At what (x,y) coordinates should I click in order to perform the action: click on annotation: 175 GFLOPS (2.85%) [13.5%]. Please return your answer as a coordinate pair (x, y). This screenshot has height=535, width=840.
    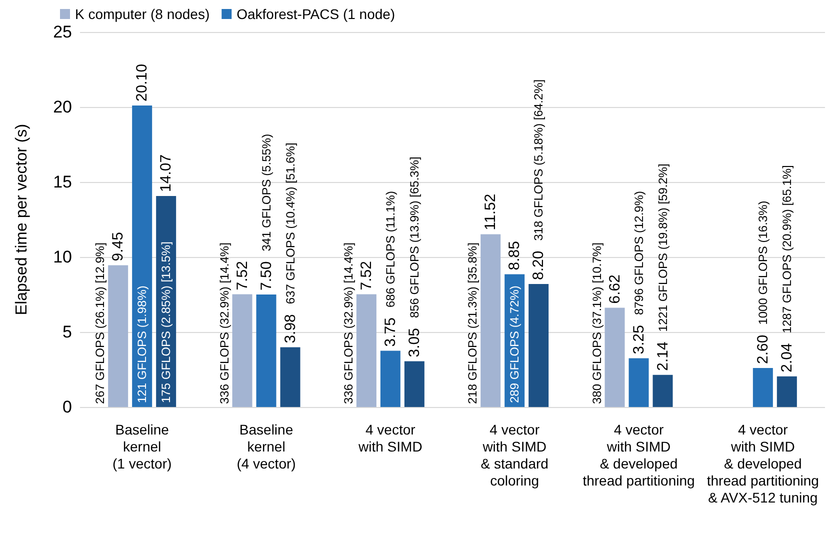
    Looking at the image, I should click on (166, 322).